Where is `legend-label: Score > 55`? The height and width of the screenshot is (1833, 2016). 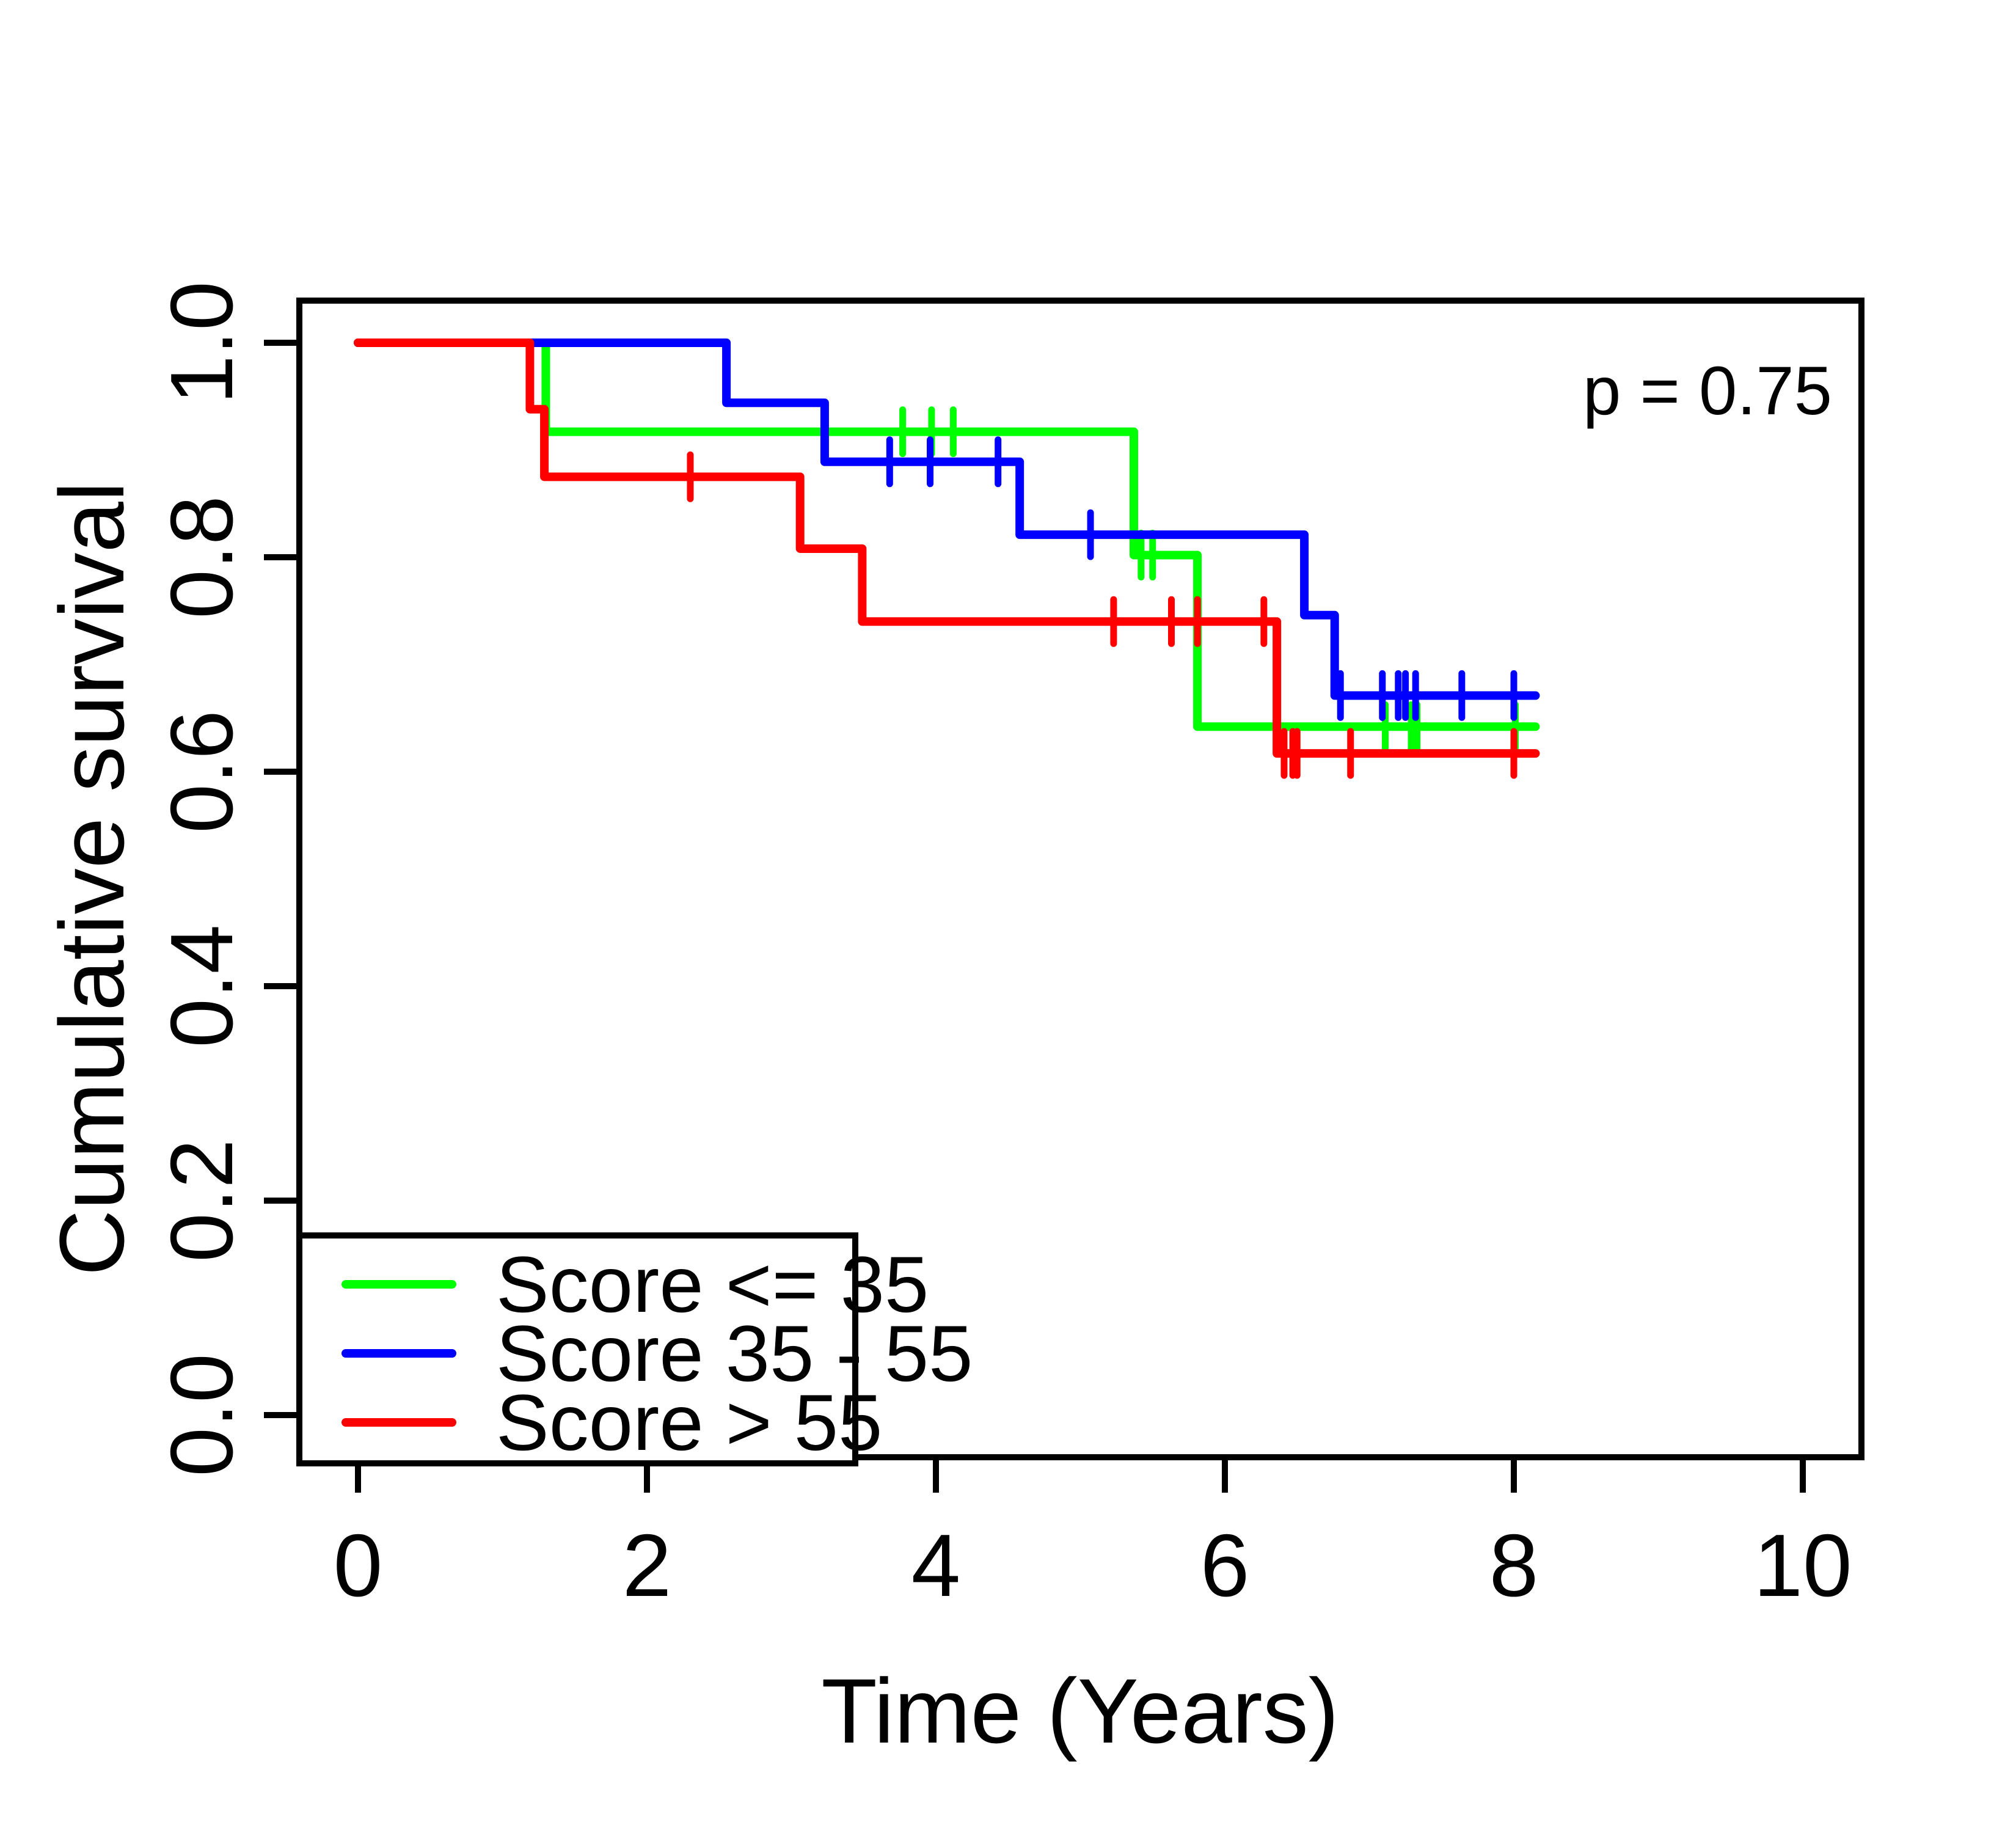
legend-label: Score > 55 is located at coordinates (689, 1422).